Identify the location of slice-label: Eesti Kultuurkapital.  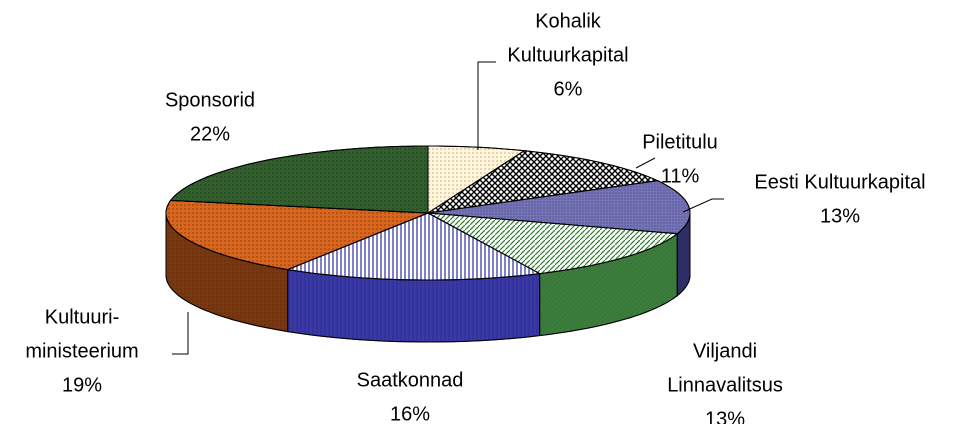
(839, 182).